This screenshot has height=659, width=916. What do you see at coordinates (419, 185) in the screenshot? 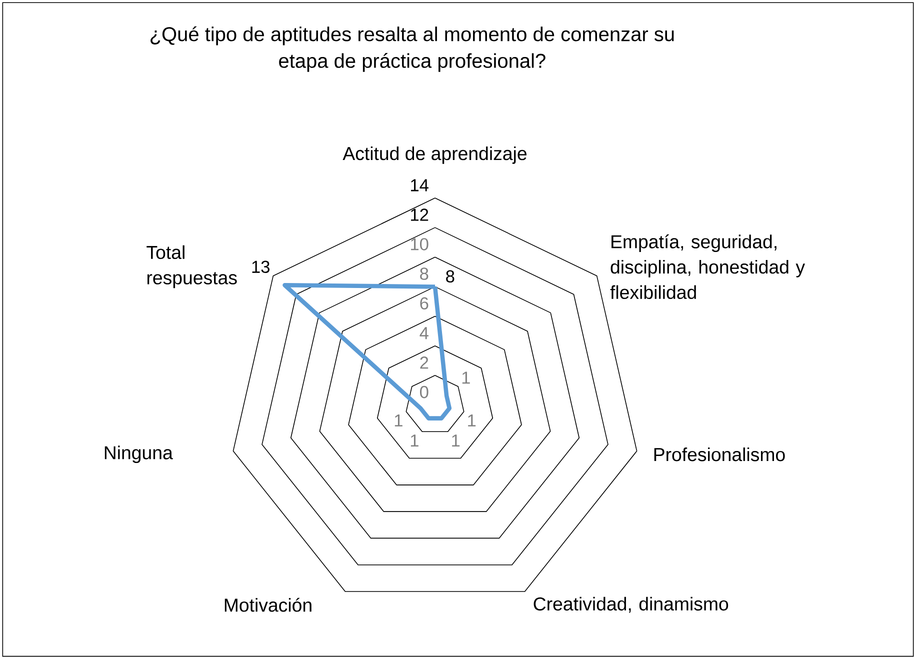
I see `y-tick-label: 14` at bounding box center [419, 185].